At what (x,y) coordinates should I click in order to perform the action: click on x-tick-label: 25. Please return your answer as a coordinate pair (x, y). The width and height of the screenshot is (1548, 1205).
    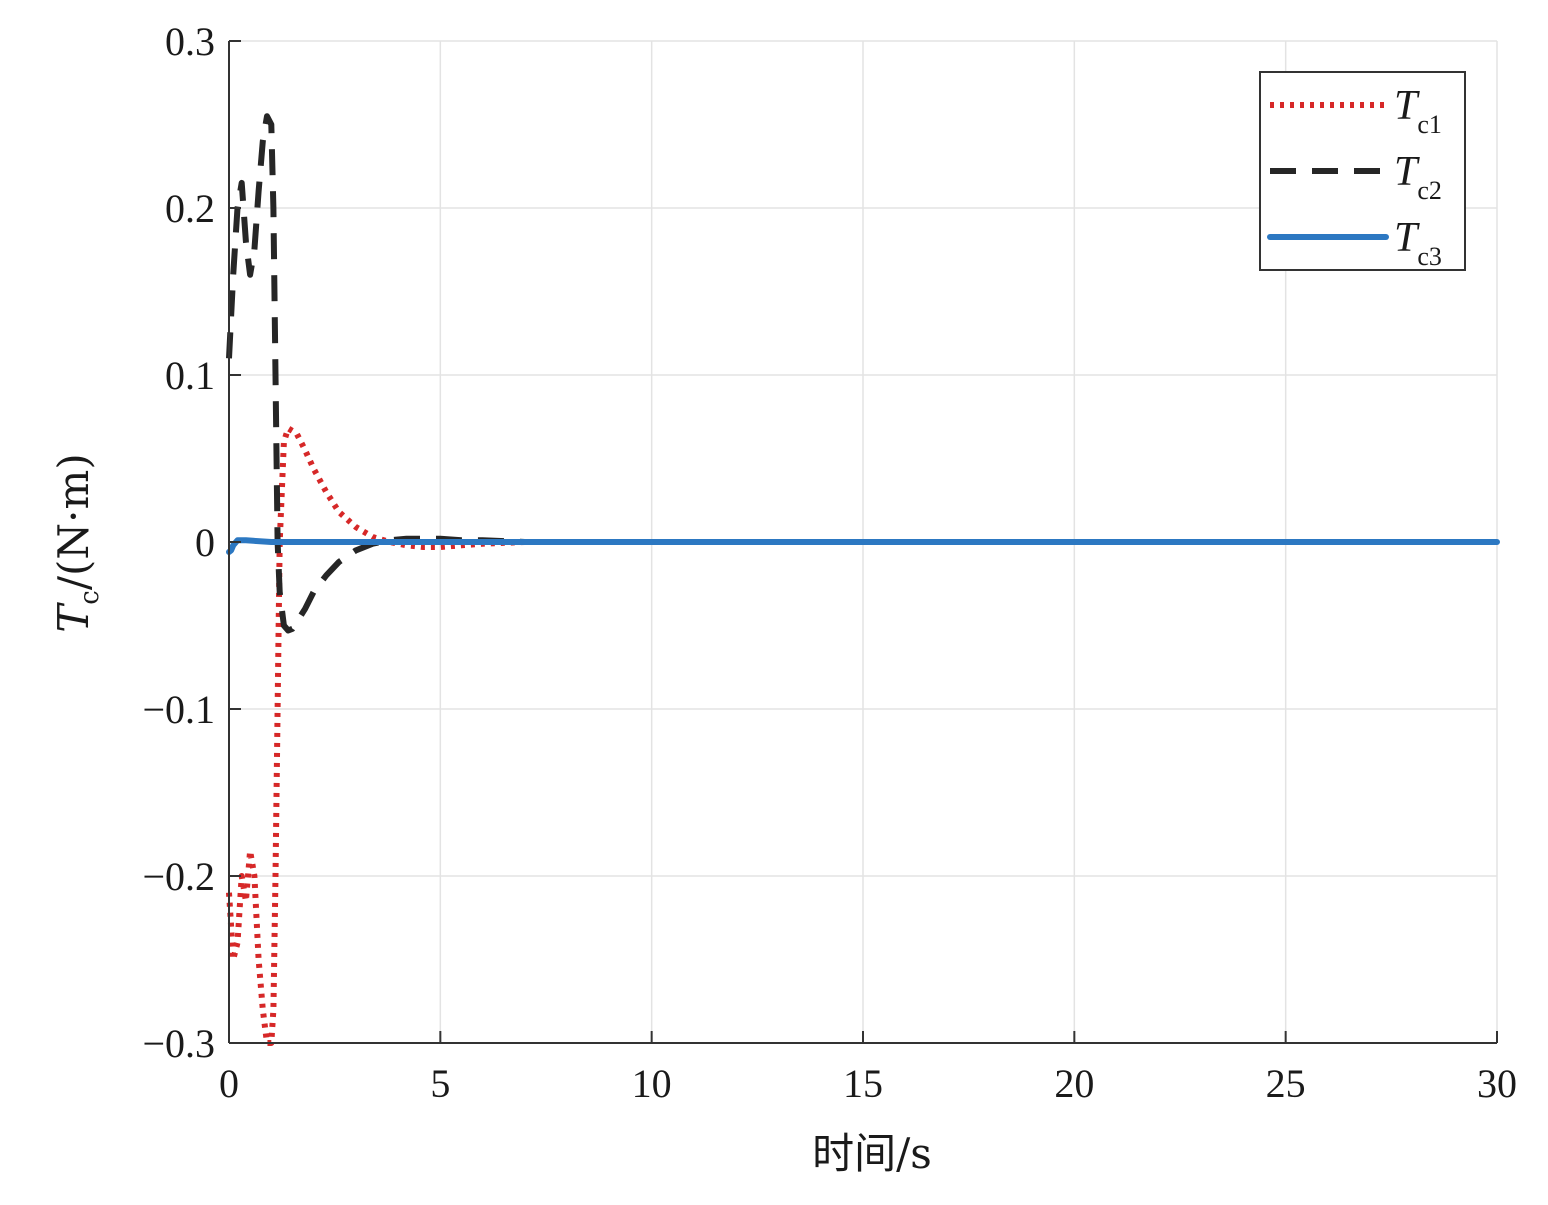
    Looking at the image, I should click on (1286, 1083).